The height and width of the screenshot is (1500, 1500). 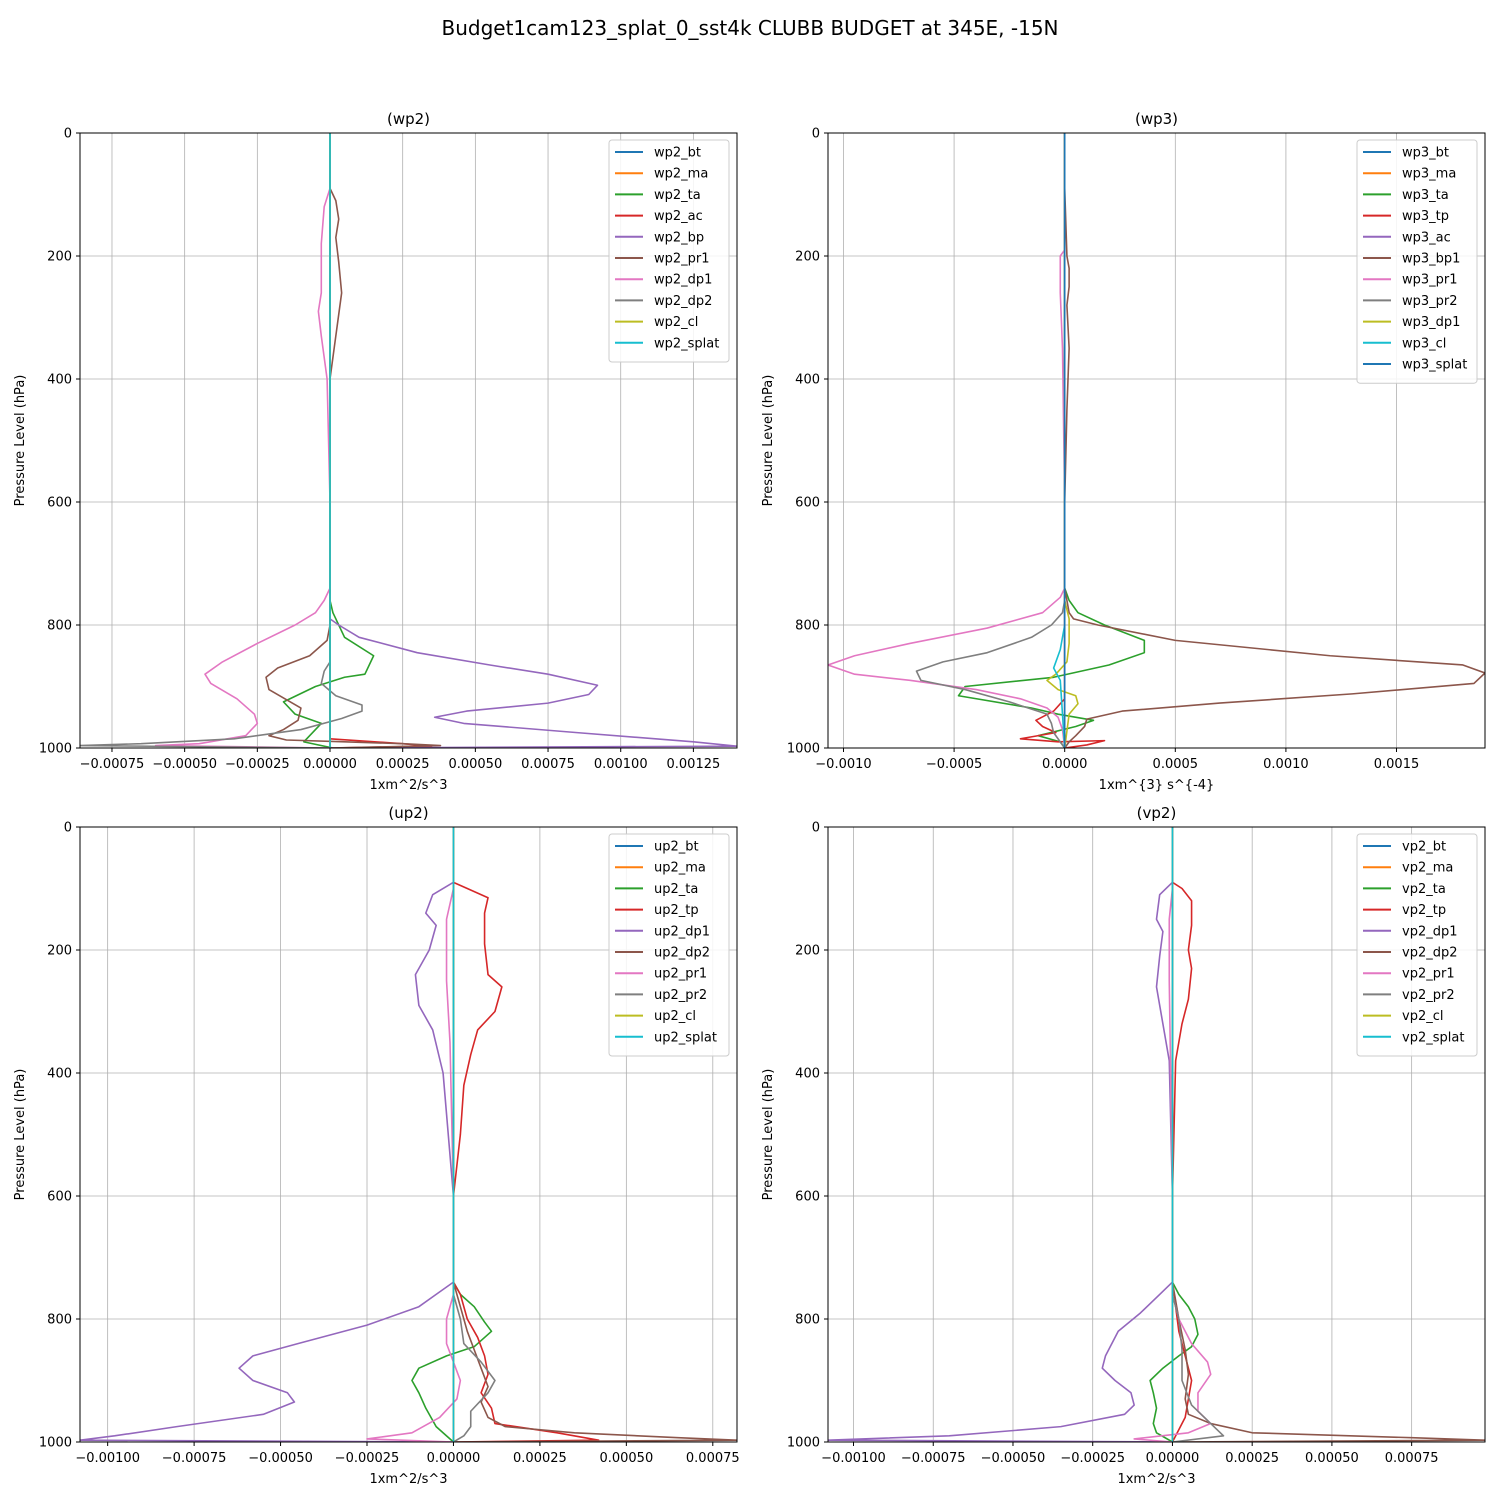 What do you see at coordinates (1430, 280) in the screenshot?
I see `legend-label: wp3_pr1` at bounding box center [1430, 280].